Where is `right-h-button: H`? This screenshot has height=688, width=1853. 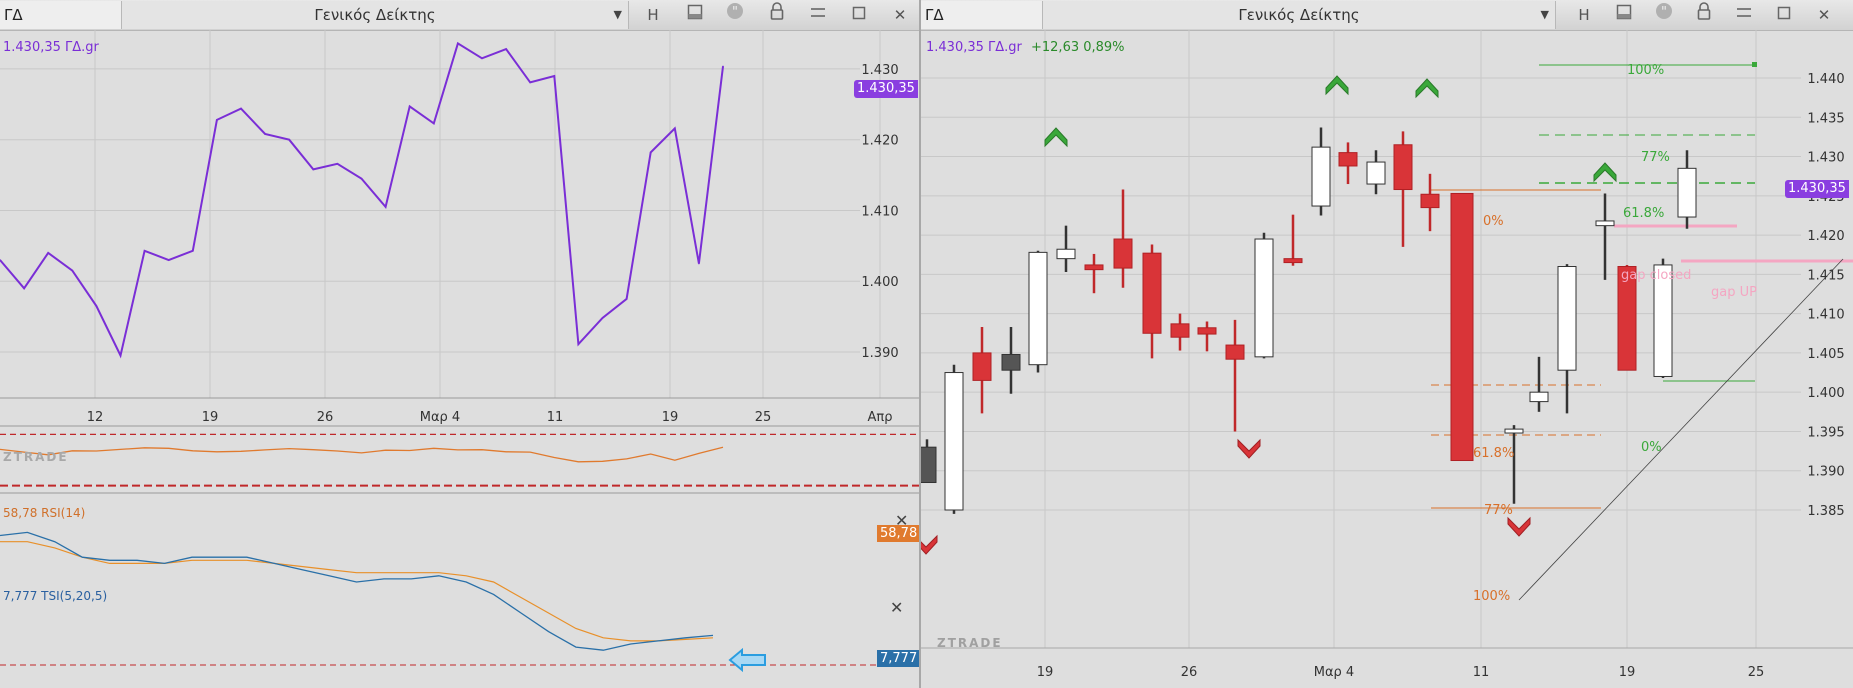
right-h-button: H is located at coordinates (1584, 15).